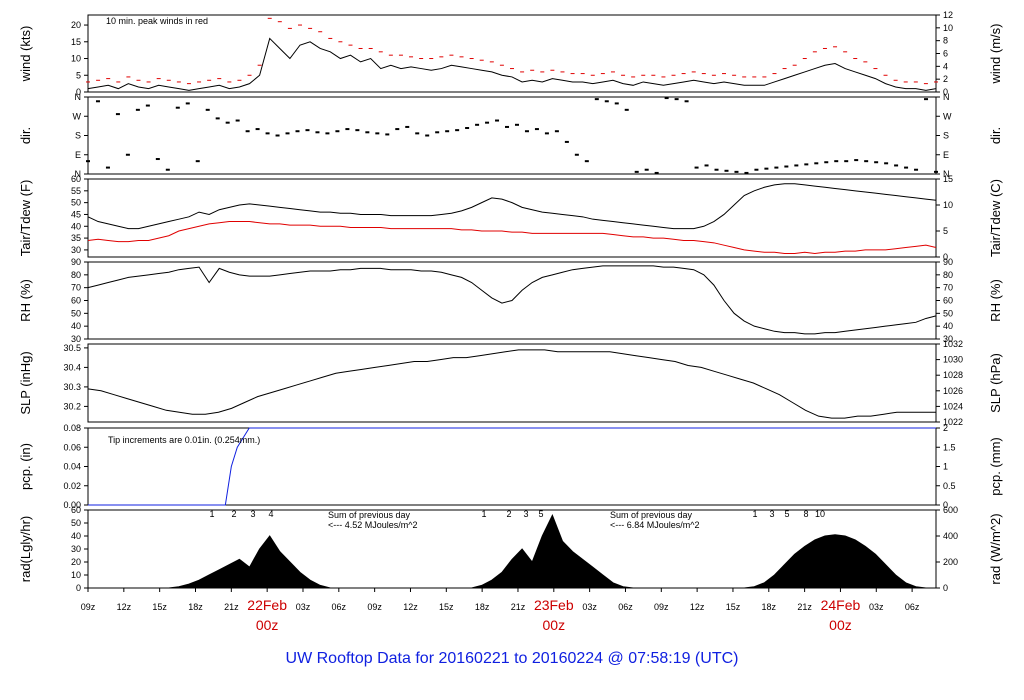 The height and width of the screenshot is (700, 1024). I want to click on hour-mark: 8, so click(805, 514).